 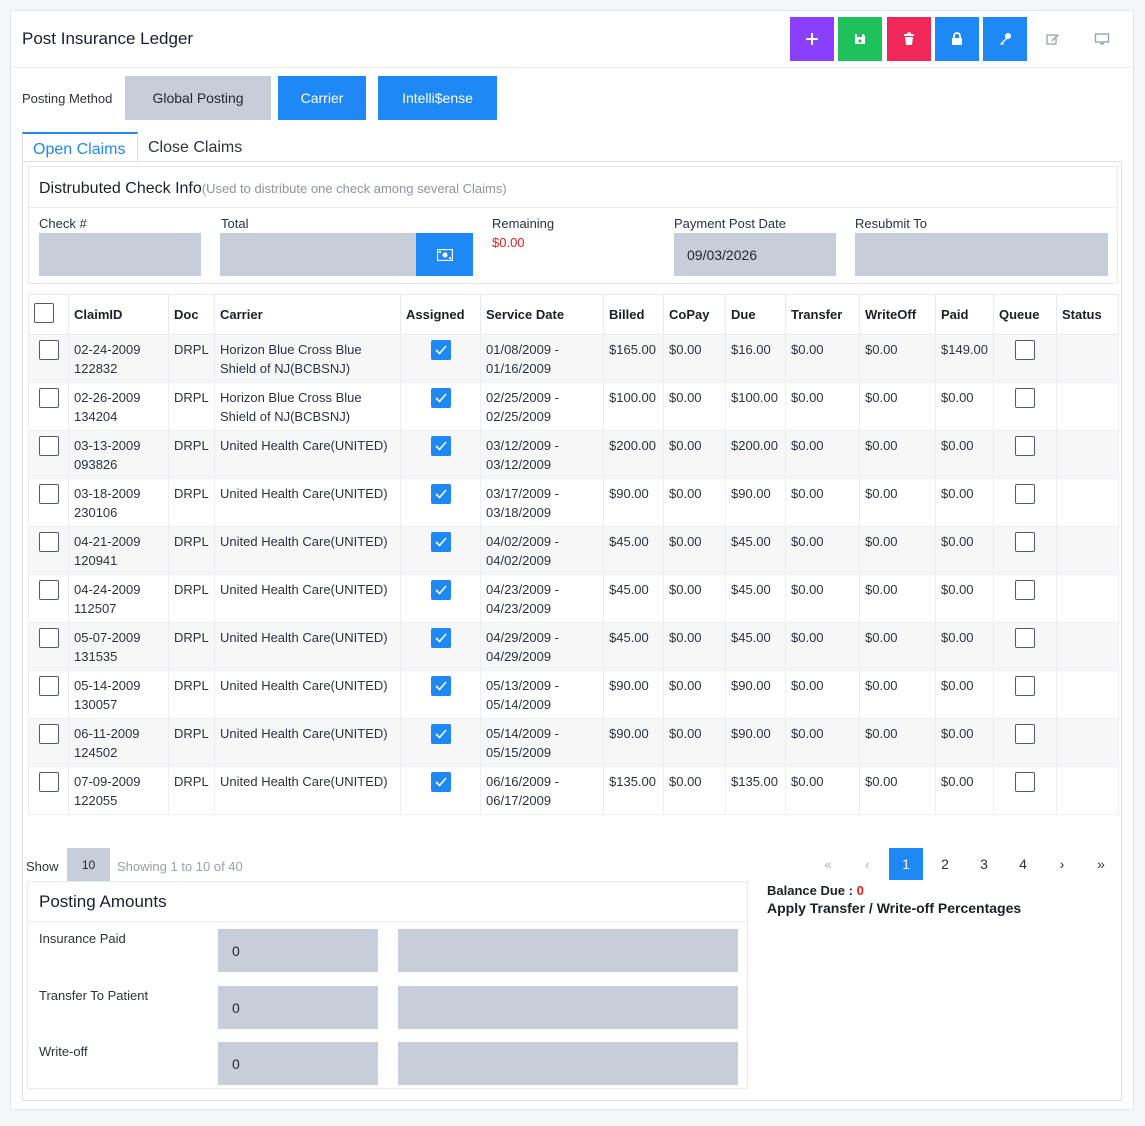 What do you see at coordinates (894, 908) in the screenshot?
I see `apply-percentages-link: Apply Transfer / Write-off Percentages` at bounding box center [894, 908].